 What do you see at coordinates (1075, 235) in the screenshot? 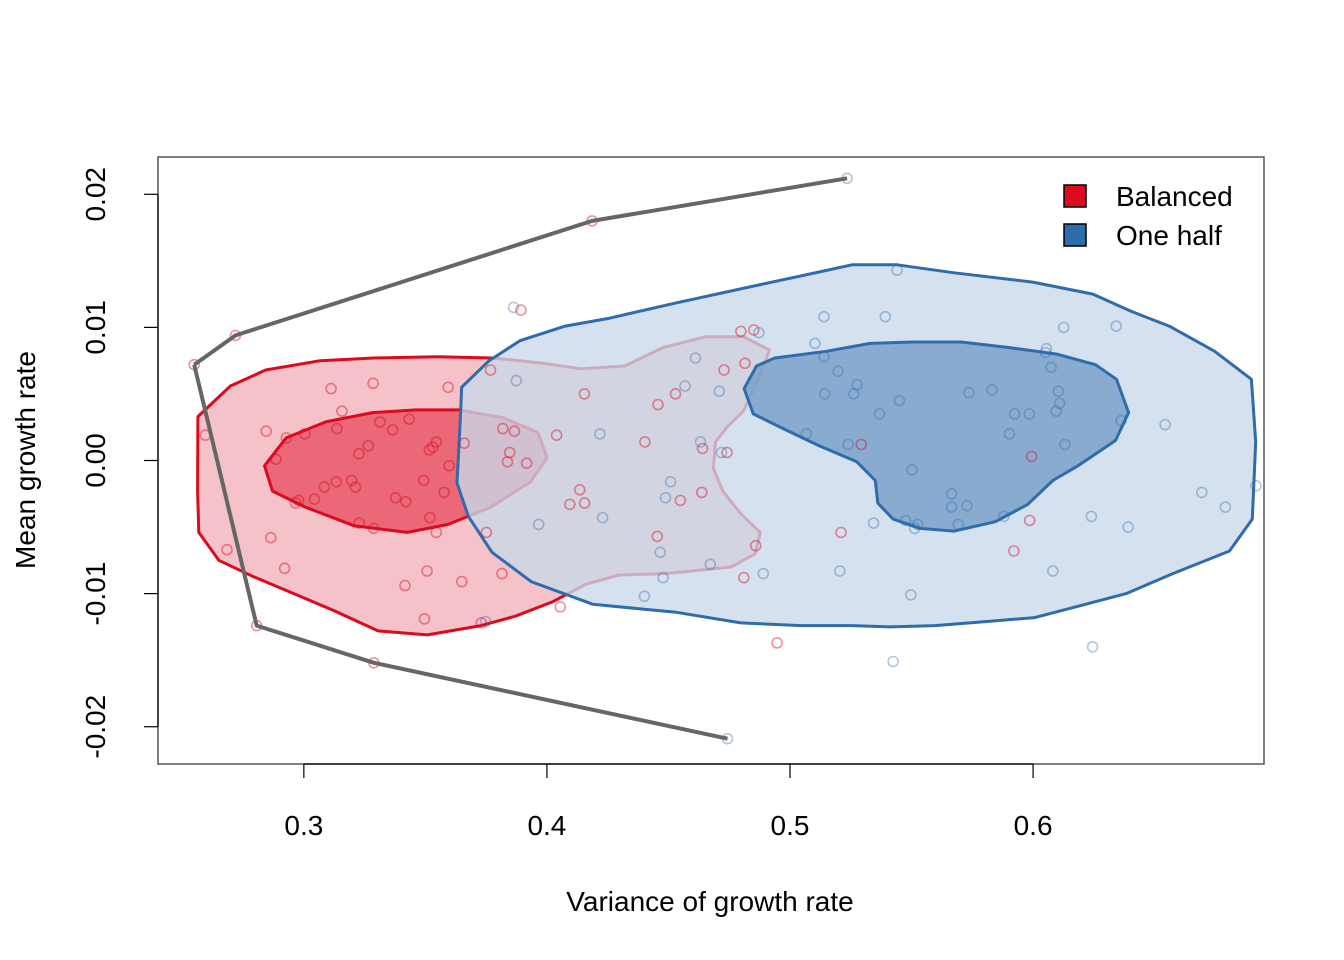
I see `legend-swatch-one-half` at bounding box center [1075, 235].